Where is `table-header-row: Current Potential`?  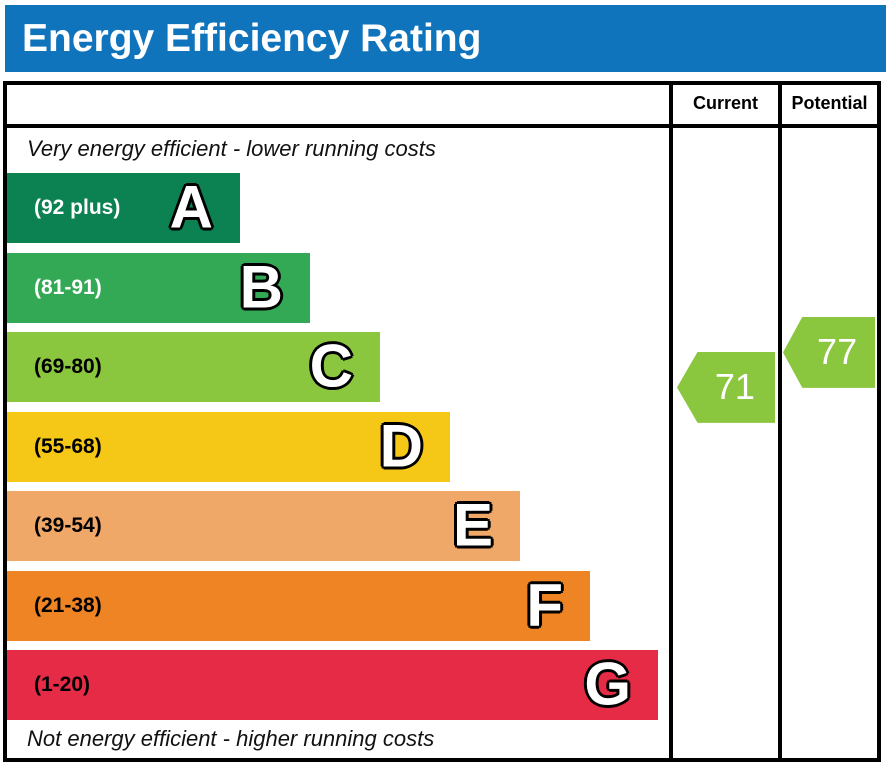 table-header-row: Current Potential is located at coordinates (442, 106).